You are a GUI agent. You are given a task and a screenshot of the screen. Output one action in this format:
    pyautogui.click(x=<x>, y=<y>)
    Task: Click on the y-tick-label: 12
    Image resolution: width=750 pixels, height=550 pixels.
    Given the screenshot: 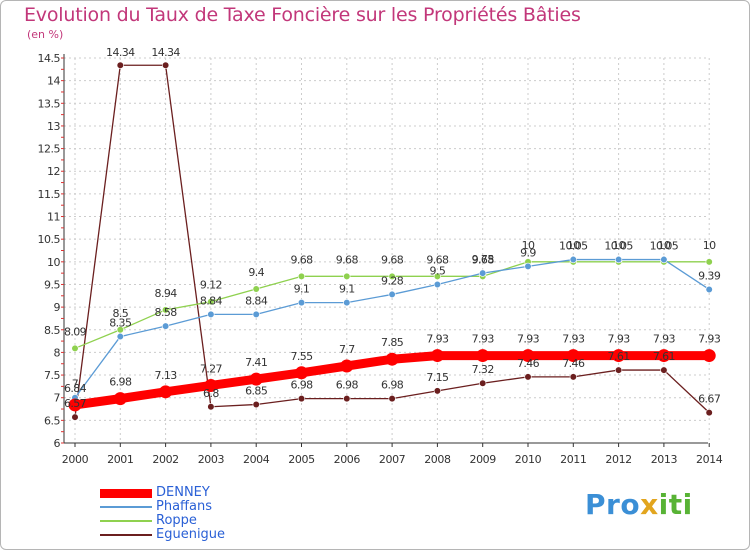 What is the action you would take?
    pyautogui.click(x=53, y=171)
    